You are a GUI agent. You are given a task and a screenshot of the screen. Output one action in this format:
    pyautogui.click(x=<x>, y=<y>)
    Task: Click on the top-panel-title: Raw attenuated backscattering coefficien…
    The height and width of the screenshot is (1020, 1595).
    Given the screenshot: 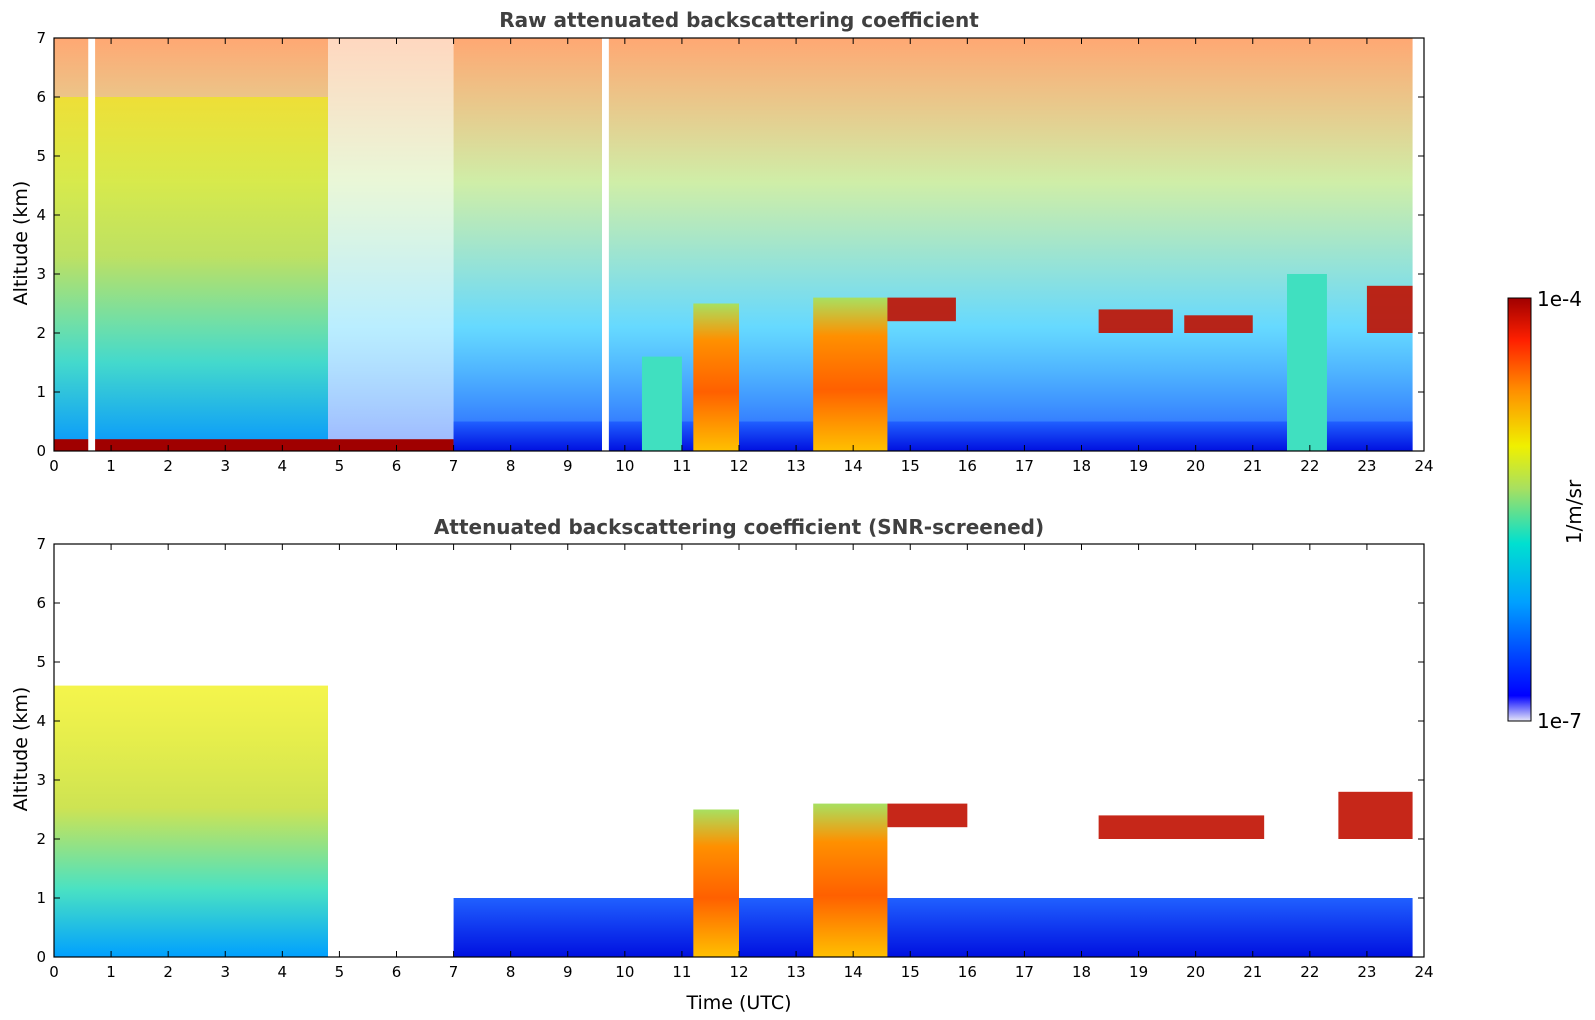 What is the action you would take?
    pyautogui.click(x=739, y=20)
    